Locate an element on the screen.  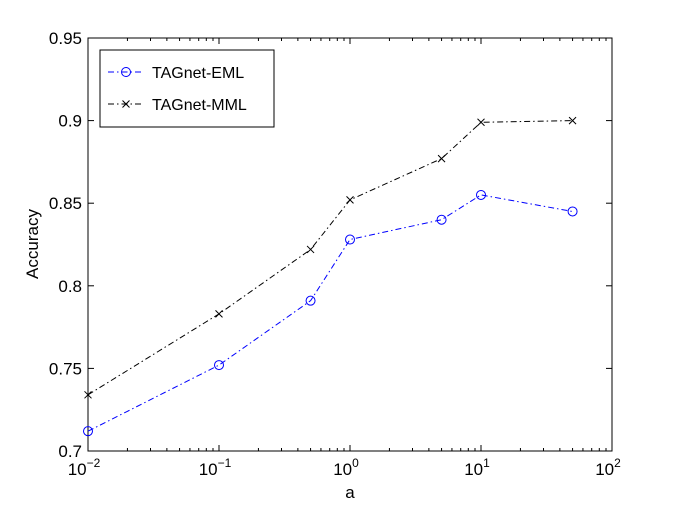
x-tick-label: 10⁻² is located at coordinates (84, 467).